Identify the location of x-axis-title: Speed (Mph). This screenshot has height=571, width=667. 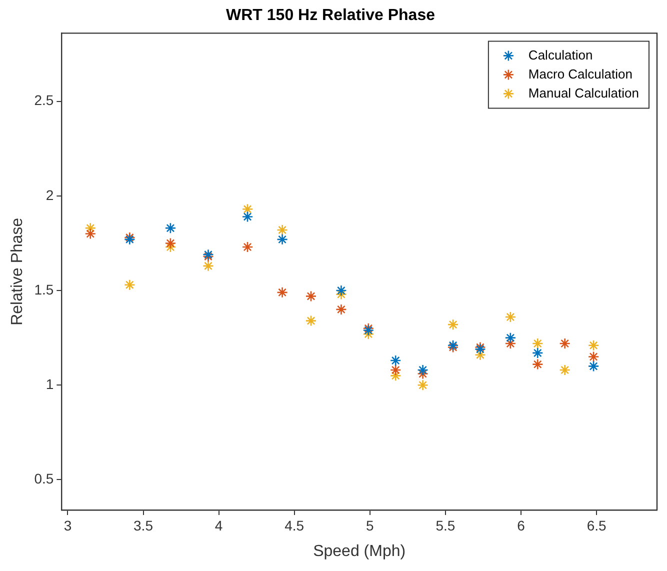
(359, 551).